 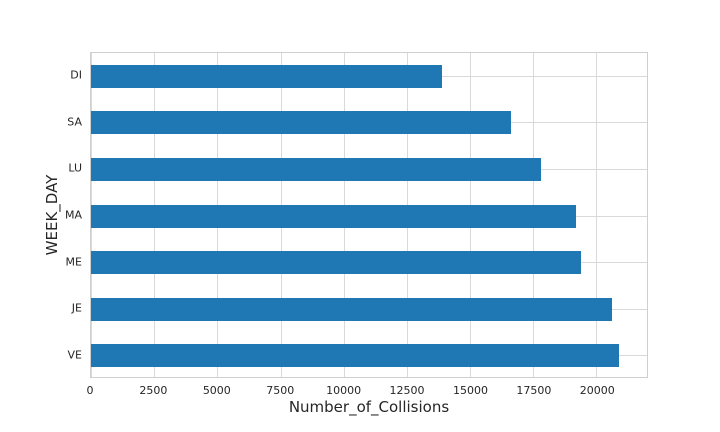 I want to click on x-tick-label: 20000, so click(x=597, y=390).